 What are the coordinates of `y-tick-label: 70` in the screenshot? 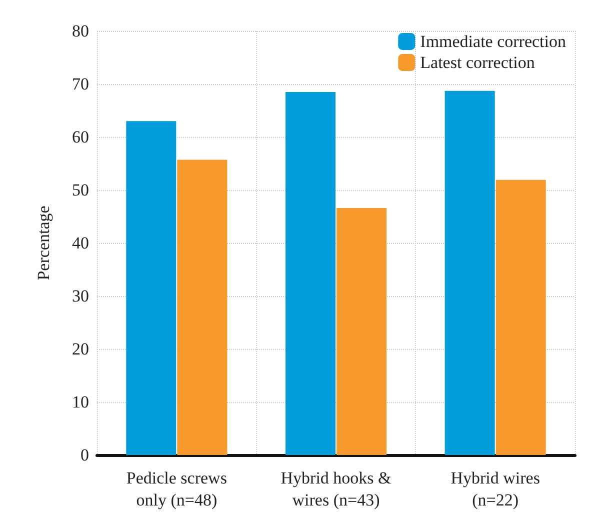 It's located at (80, 84).